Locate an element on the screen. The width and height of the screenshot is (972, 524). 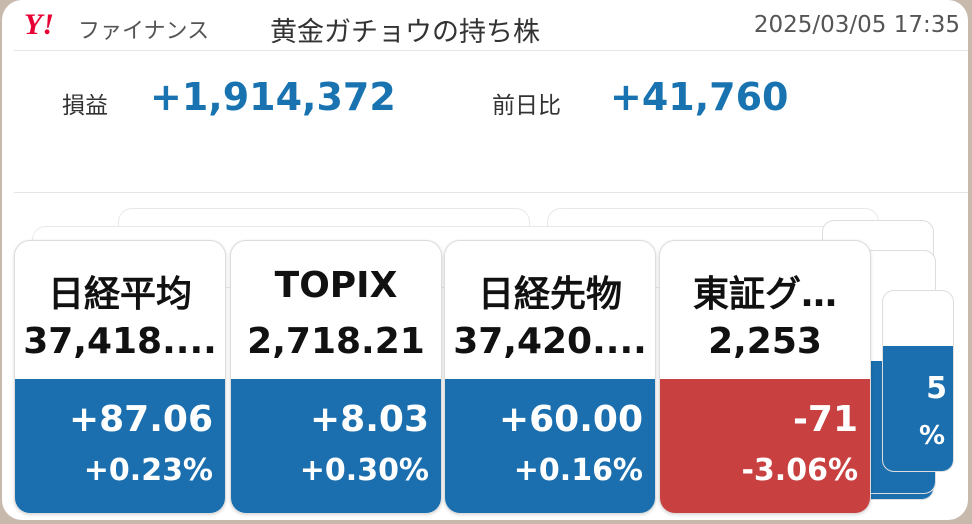
profit-label: 損益 is located at coordinates (85, 106).